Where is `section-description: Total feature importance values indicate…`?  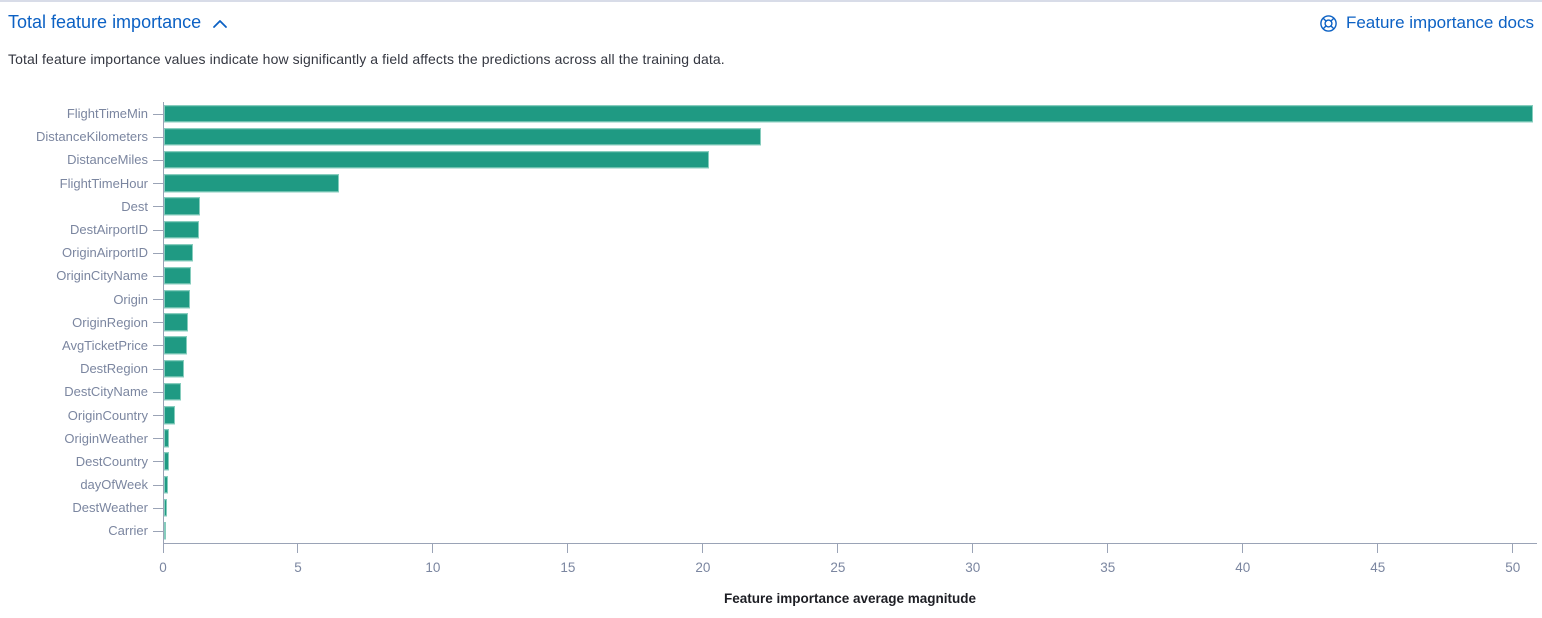
section-description: Total feature importance values indicate… is located at coordinates (366, 59).